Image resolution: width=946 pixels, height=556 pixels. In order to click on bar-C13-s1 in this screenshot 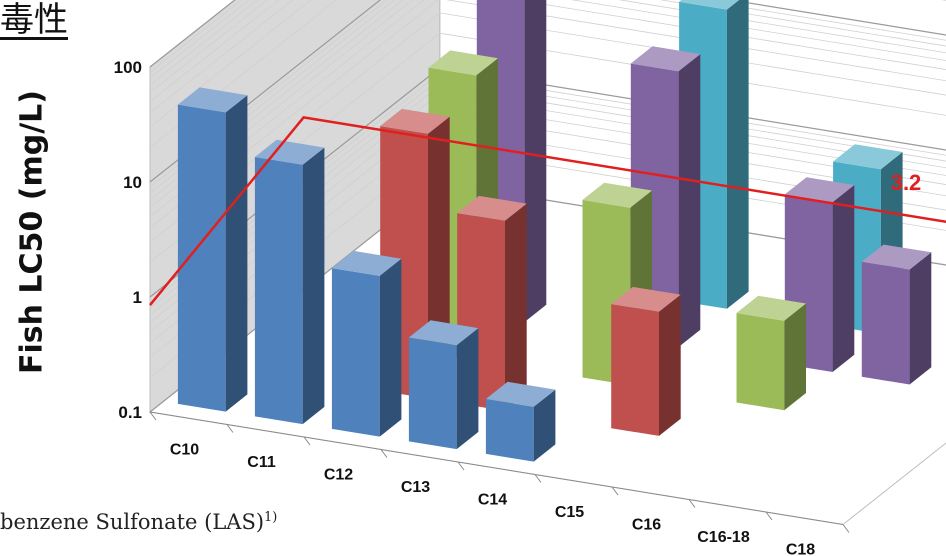, I will do `click(443, 385)`.